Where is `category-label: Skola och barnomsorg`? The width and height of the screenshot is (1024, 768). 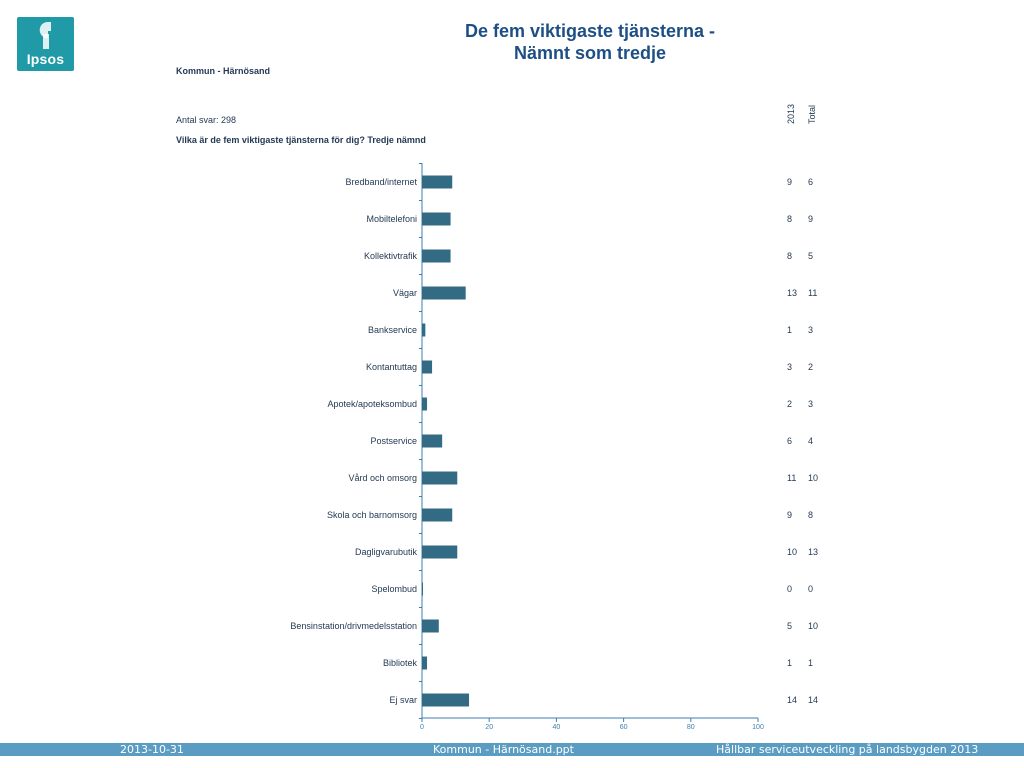
category-label: Skola och barnomsorg is located at coordinates (372, 515).